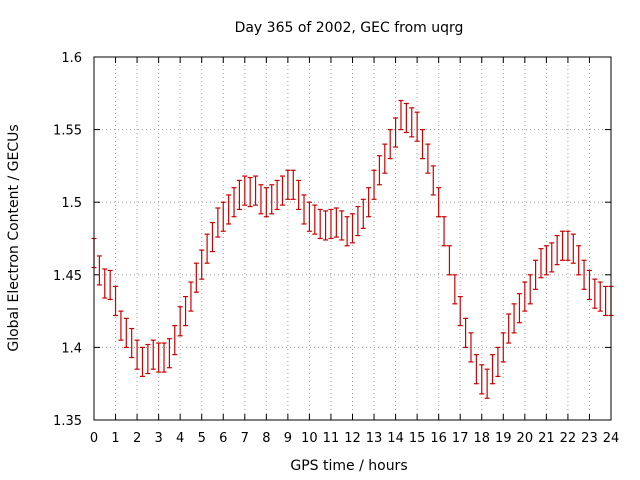 The image size is (640, 480). What do you see at coordinates (137, 438) in the screenshot?
I see `x-tick-label: 2` at bounding box center [137, 438].